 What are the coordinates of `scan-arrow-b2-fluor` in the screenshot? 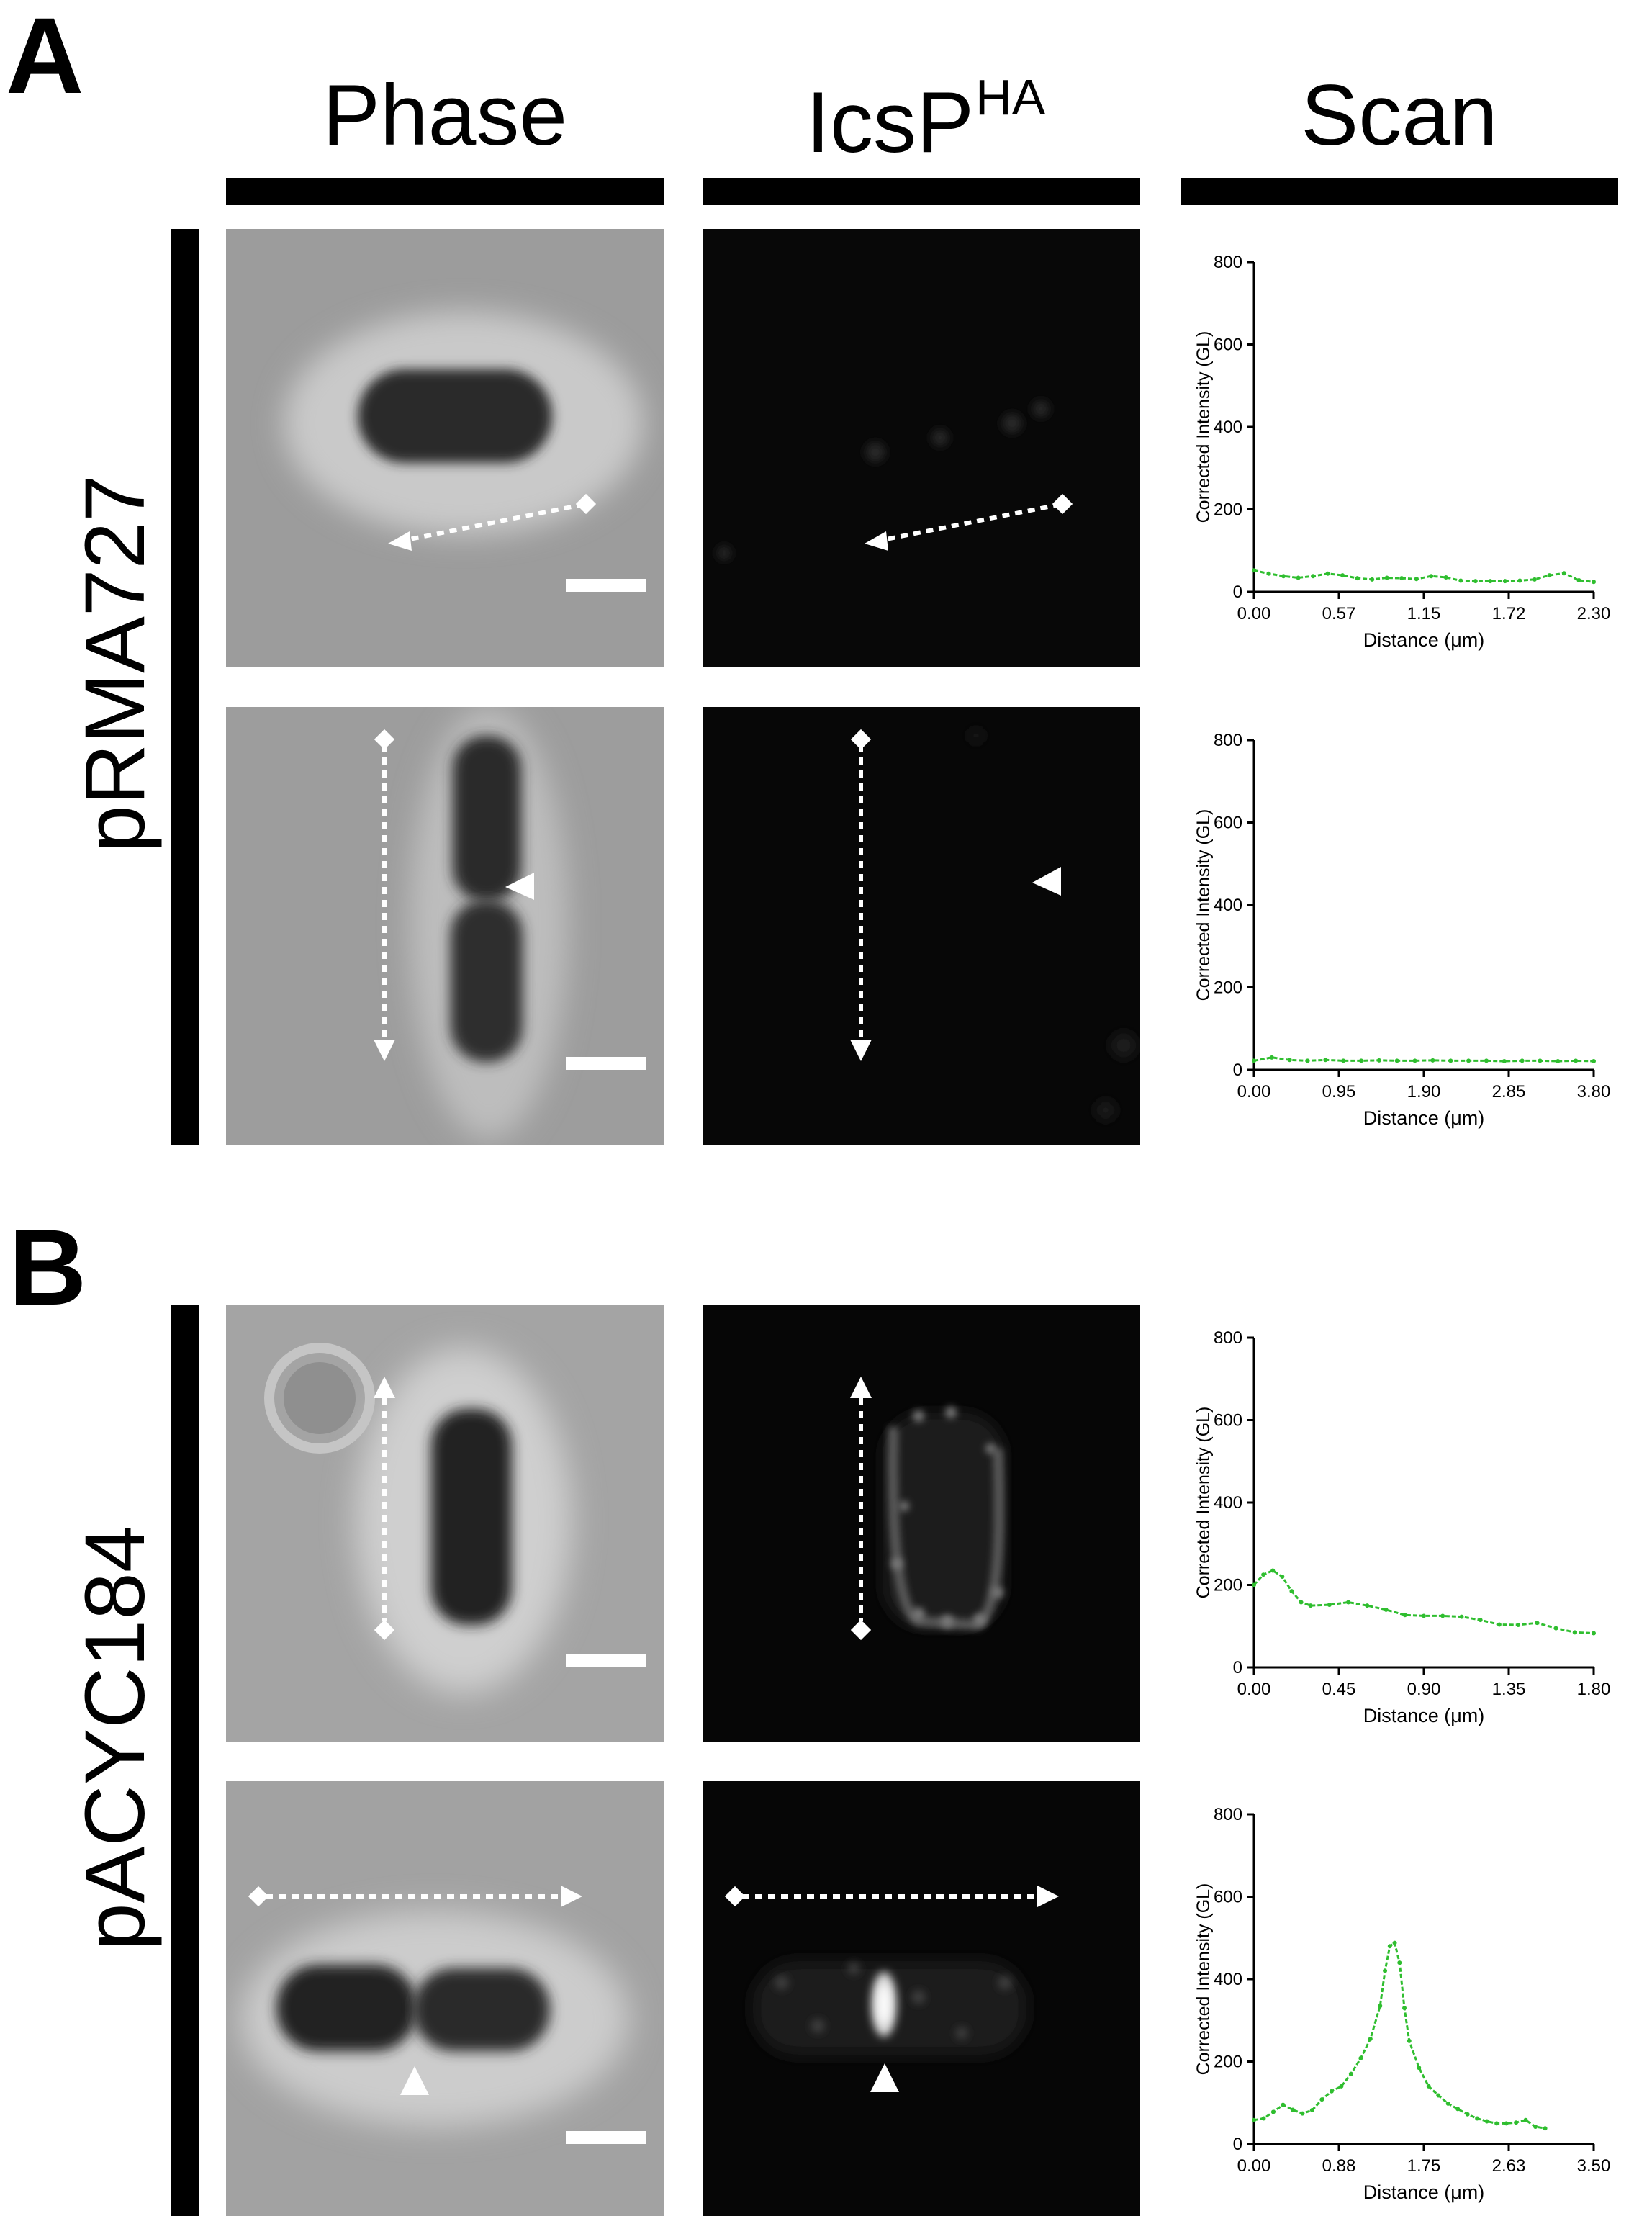 It's located at (891, 1896).